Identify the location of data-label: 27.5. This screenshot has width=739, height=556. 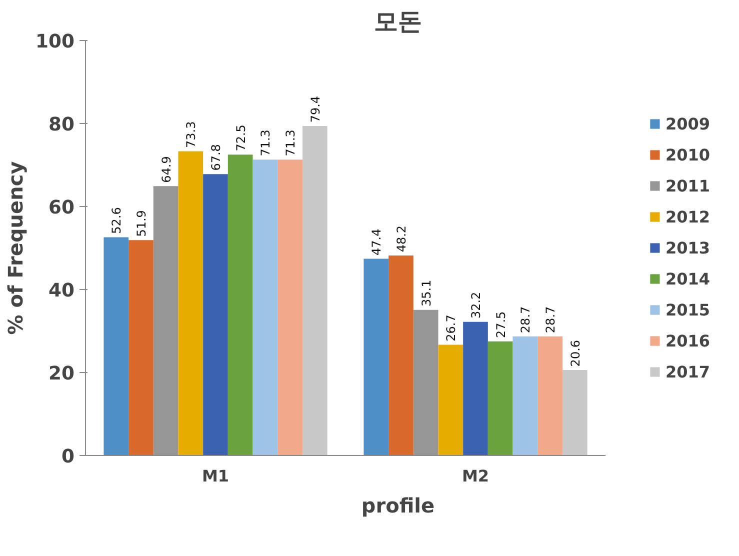
(501, 324).